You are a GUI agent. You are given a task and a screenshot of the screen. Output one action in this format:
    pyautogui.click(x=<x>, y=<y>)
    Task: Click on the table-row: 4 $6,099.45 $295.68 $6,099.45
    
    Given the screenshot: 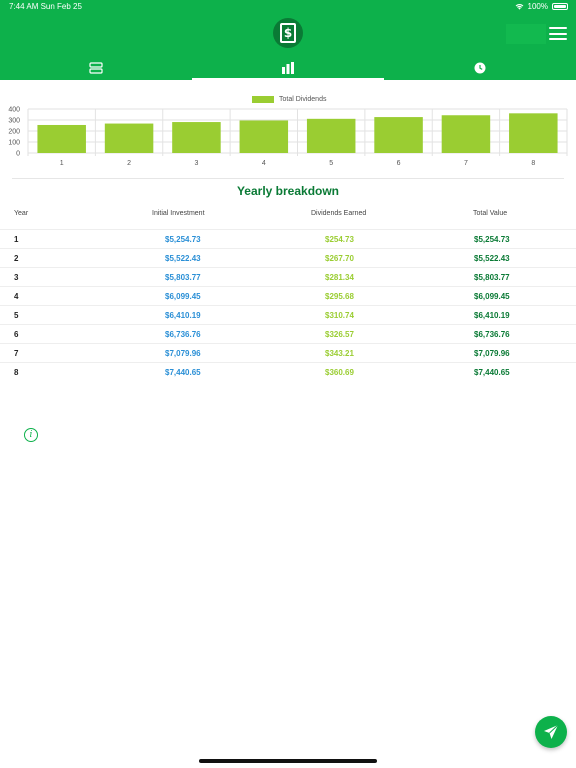 What is the action you would take?
    pyautogui.click(x=288, y=295)
    